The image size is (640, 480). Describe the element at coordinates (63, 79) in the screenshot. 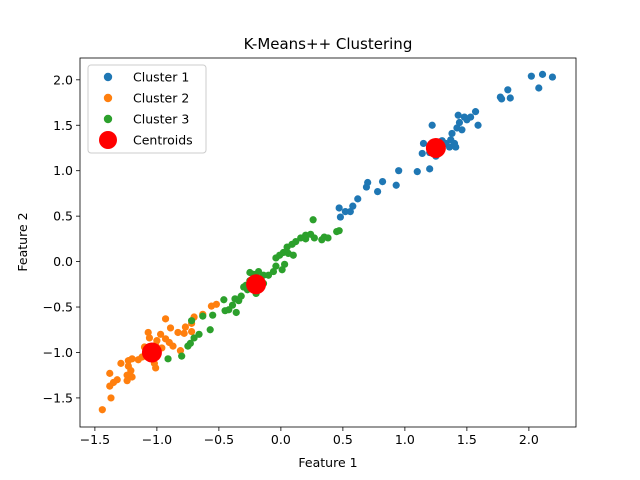

I see `y-tick-label: 2.0` at that location.